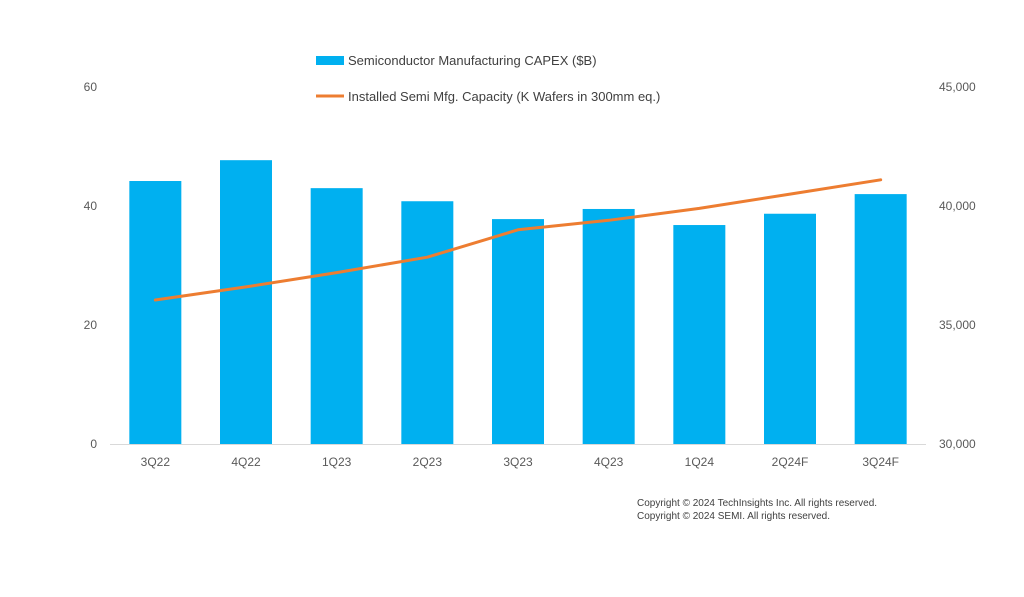 The image size is (1024, 597). I want to click on bar-1Q23, so click(336, 316).